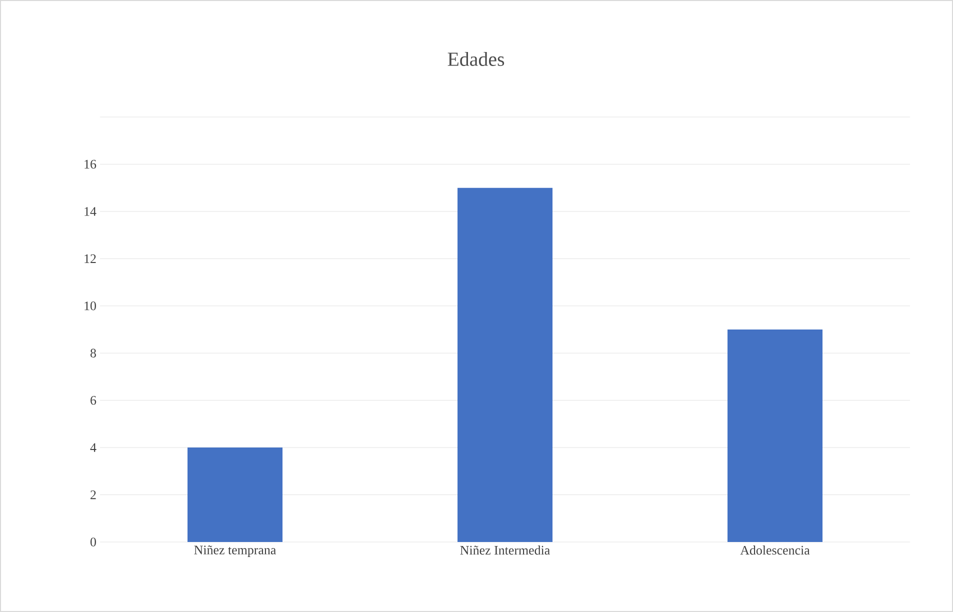 This screenshot has height=612, width=953. Describe the element at coordinates (90, 306) in the screenshot. I see `y-tick-label: 10` at that location.